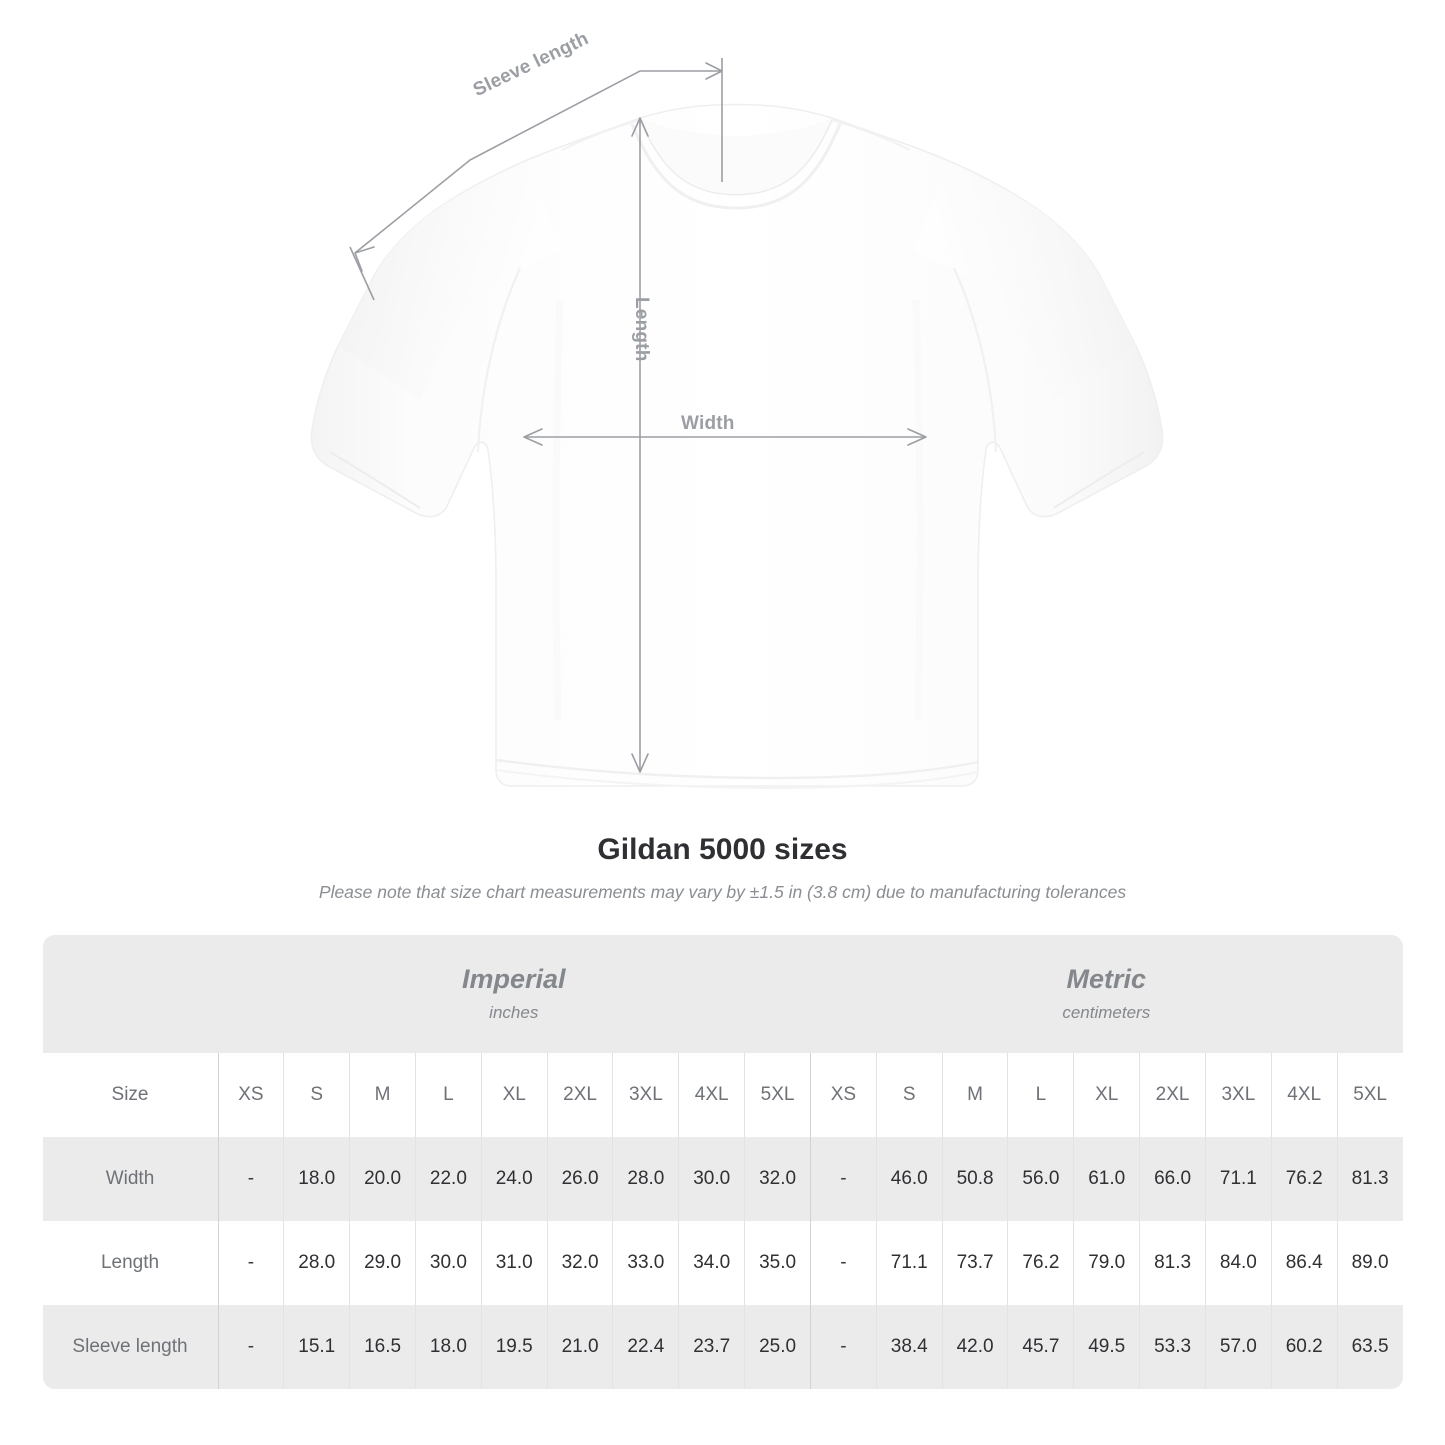  Describe the element at coordinates (645, 1179) in the screenshot. I see `cell-width-imperial-3xl: 28.0` at that location.